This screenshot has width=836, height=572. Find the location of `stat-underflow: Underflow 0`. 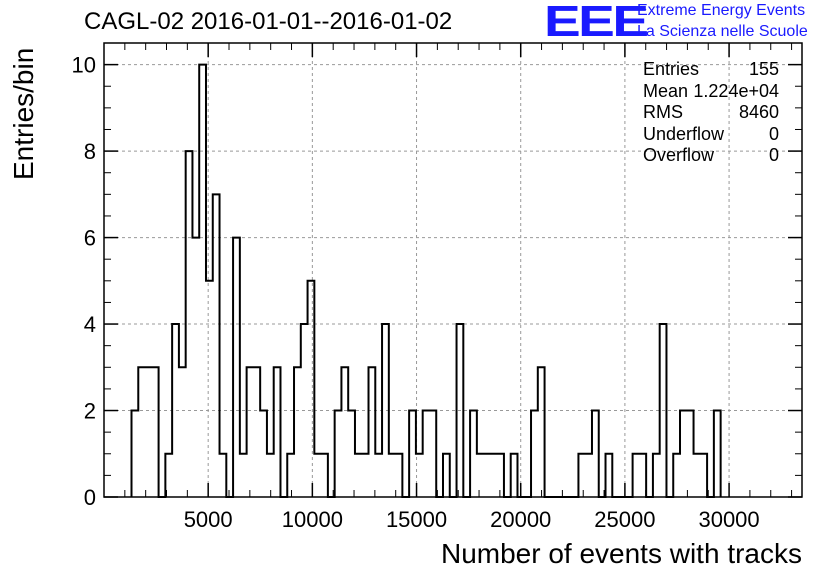

stat-underflow: Underflow 0 is located at coordinates (711, 135).